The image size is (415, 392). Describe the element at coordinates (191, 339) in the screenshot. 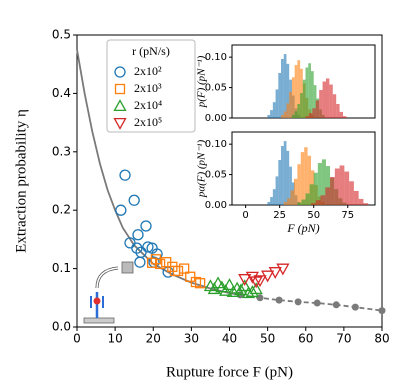

I see `x-tick-label: 30` at that location.